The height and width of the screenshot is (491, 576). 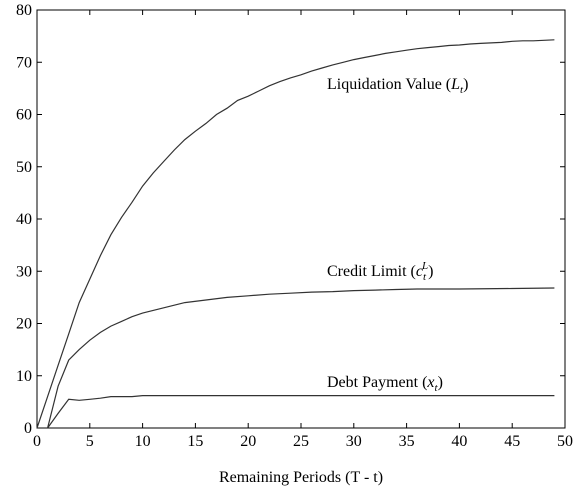 I want to click on annotation-part: Debt Payment (, so click(x=377, y=382).